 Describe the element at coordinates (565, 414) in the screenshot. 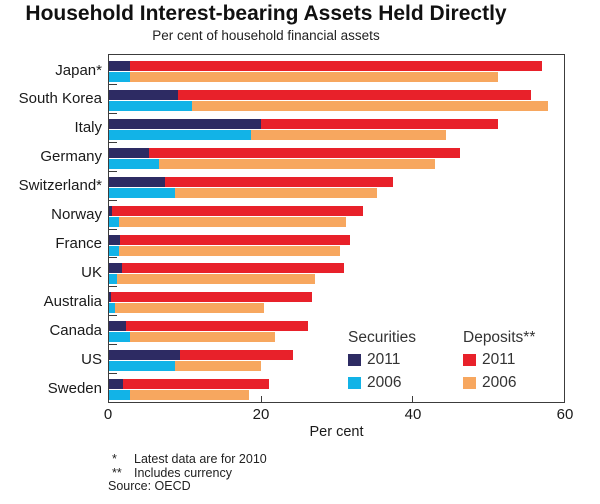

I see `x-tick-label-60: 60` at that location.